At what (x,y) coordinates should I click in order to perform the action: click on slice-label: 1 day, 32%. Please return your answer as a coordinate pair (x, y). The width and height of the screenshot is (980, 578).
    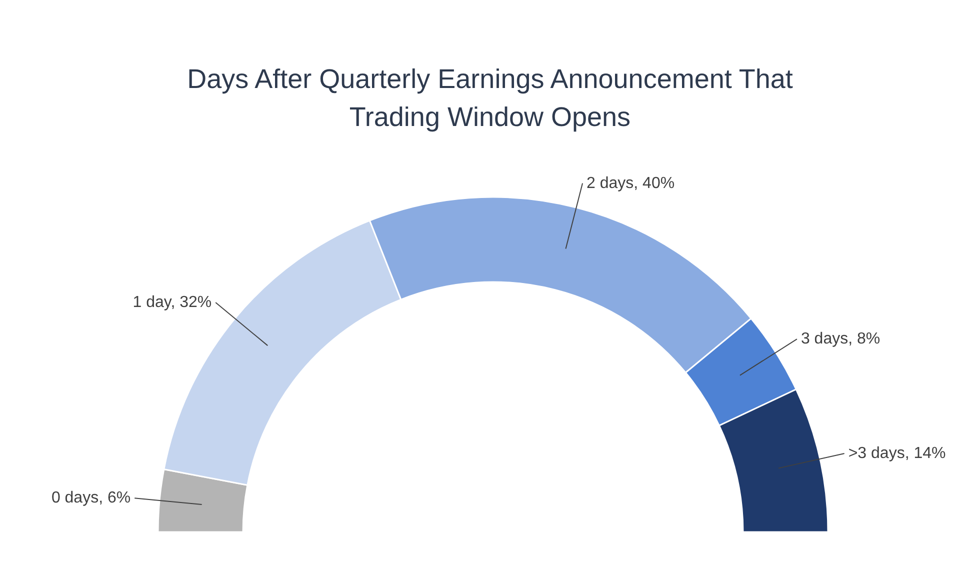
    Looking at the image, I should click on (172, 303).